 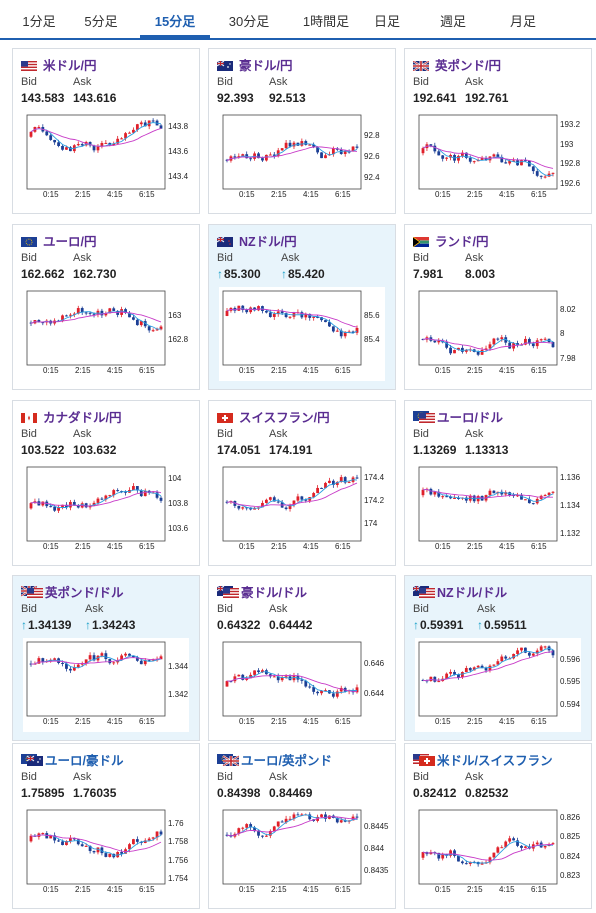 I want to click on bid-value: 7.981, so click(x=428, y=274).